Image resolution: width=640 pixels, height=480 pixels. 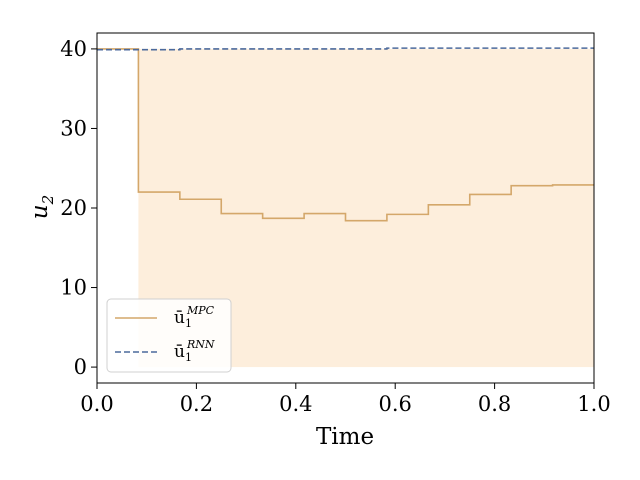 What do you see at coordinates (73, 128) in the screenshot?
I see `y-tick-label: 30` at bounding box center [73, 128].